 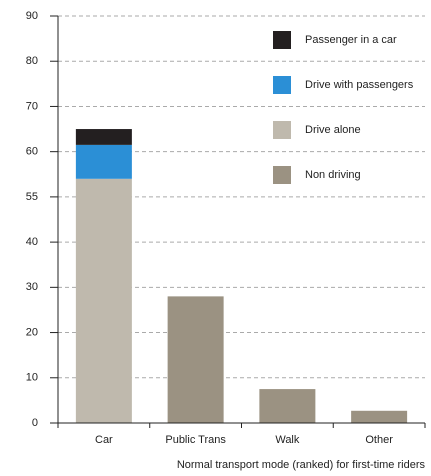 What do you see at coordinates (333, 175) in the screenshot?
I see `legend-label: Non driving` at bounding box center [333, 175].